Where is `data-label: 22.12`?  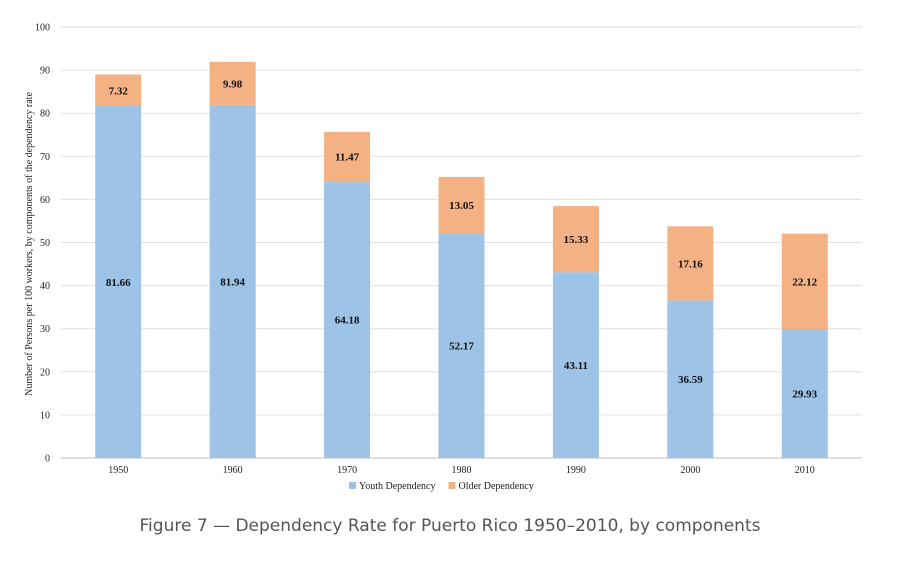
data-label: 22.12 is located at coordinates (804, 282).